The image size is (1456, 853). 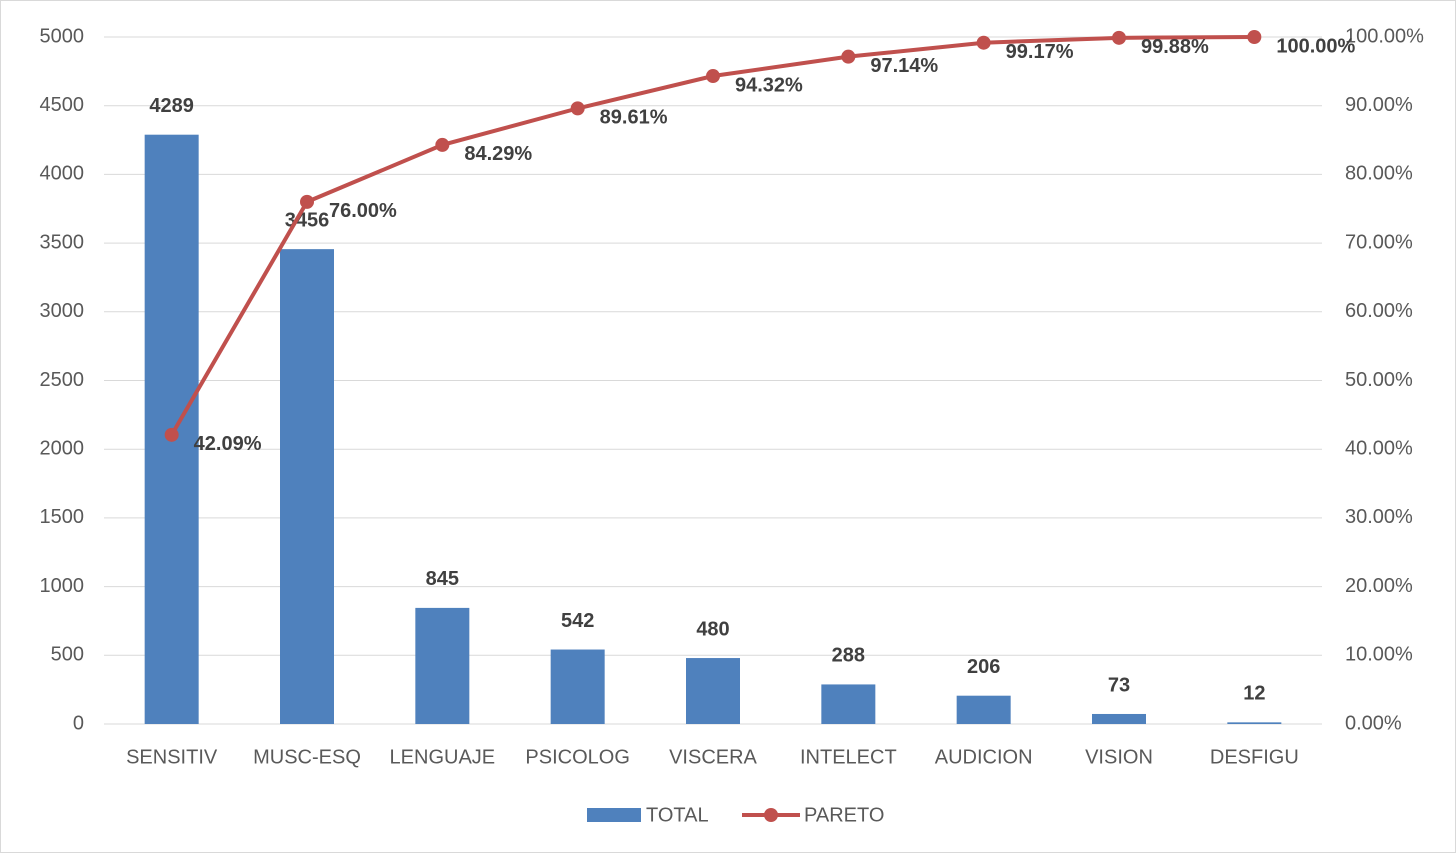 What do you see at coordinates (984, 757) in the screenshot?
I see `x-tick-label: AUDICION` at bounding box center [984, 757].